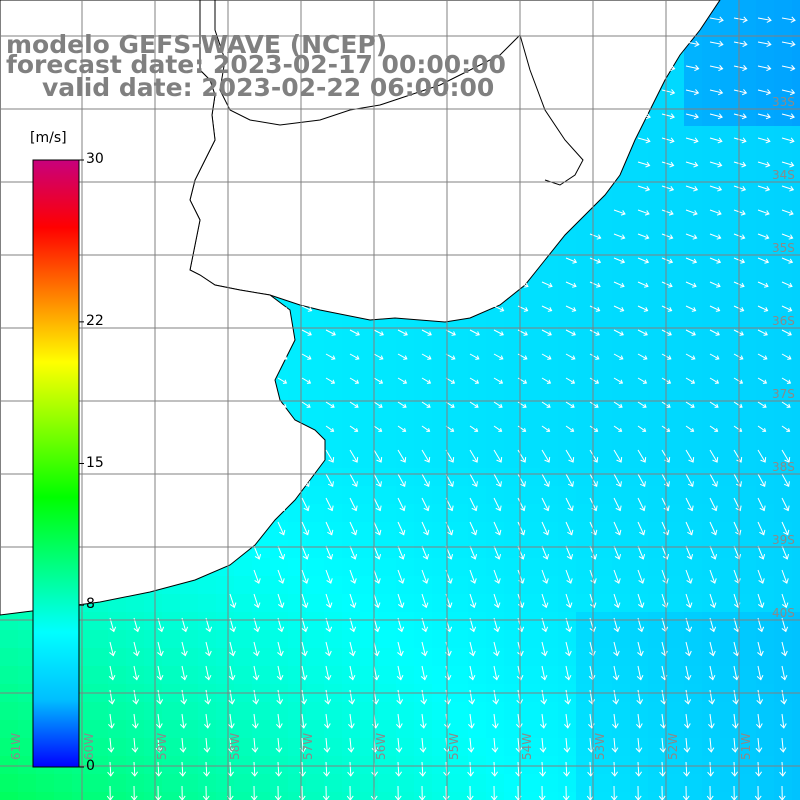 The image size is (800, 800). I want to click on longitude-label: 60W, so click(89, 746).